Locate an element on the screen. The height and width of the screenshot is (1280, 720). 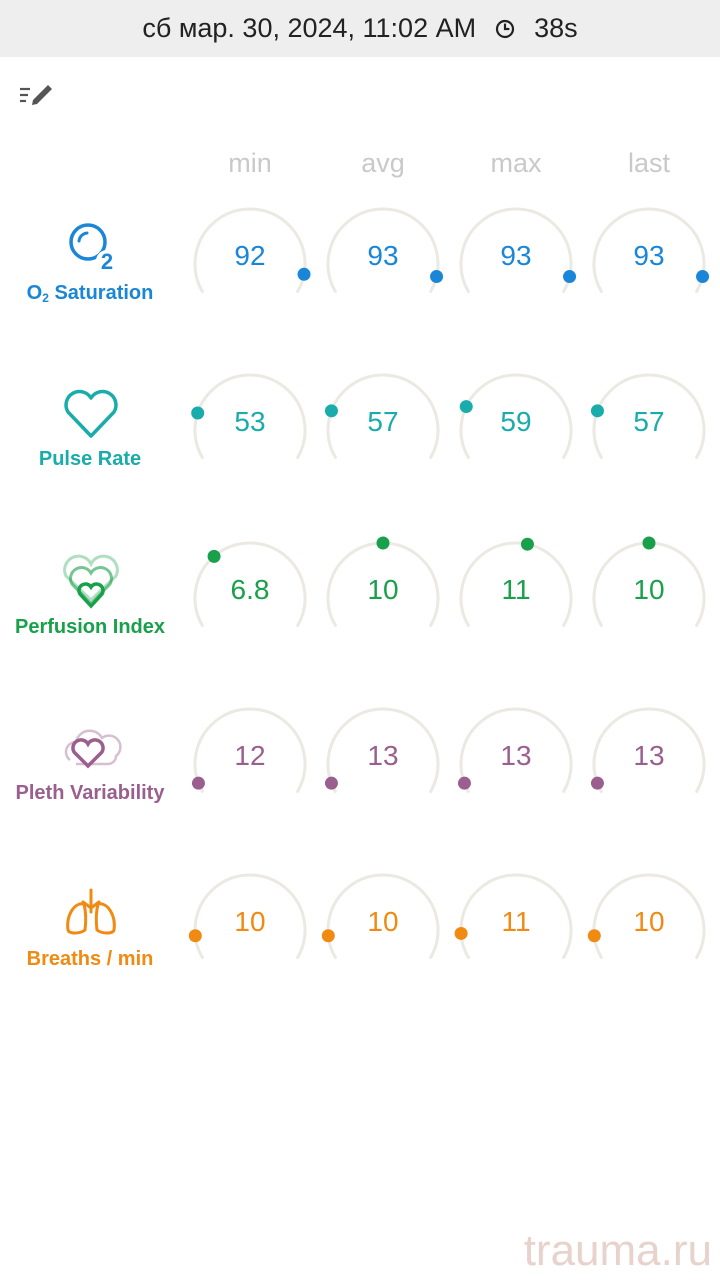
gauge-last: 57 is located at coordinates (649, 432).